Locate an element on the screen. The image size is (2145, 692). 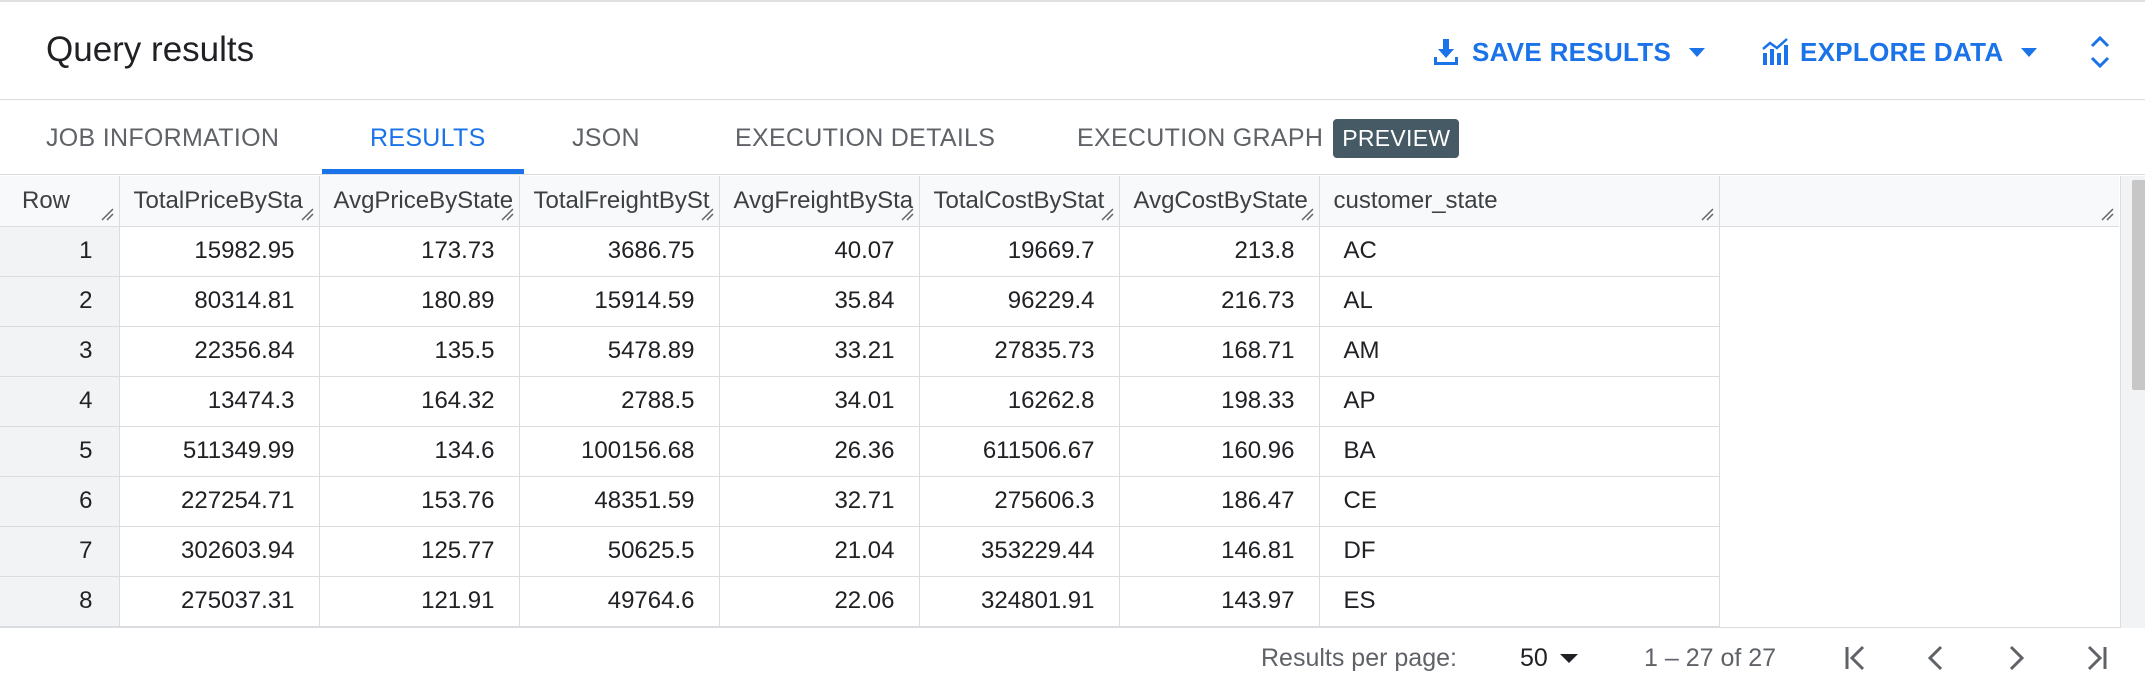
table-cell: 198.33 is located at coordinates (1219, 401).